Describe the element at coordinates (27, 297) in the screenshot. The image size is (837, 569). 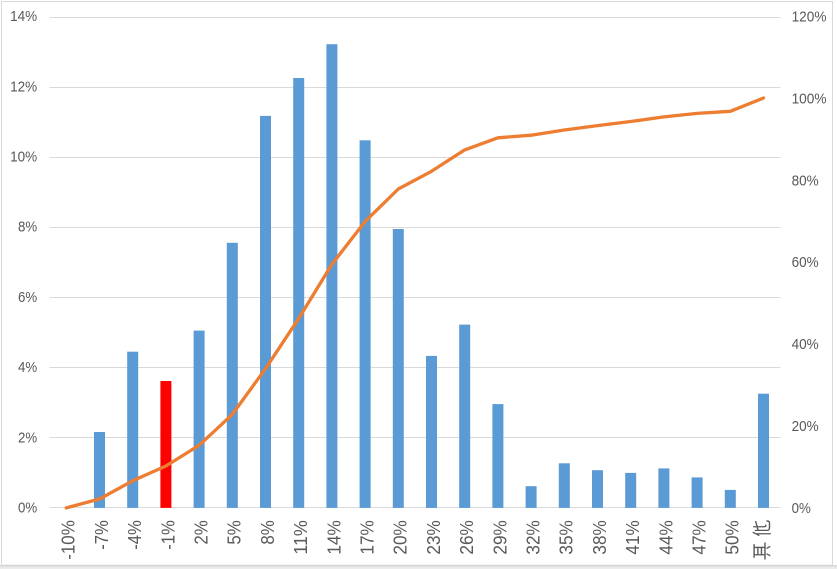
I see `svg-text: 6%` at that location.